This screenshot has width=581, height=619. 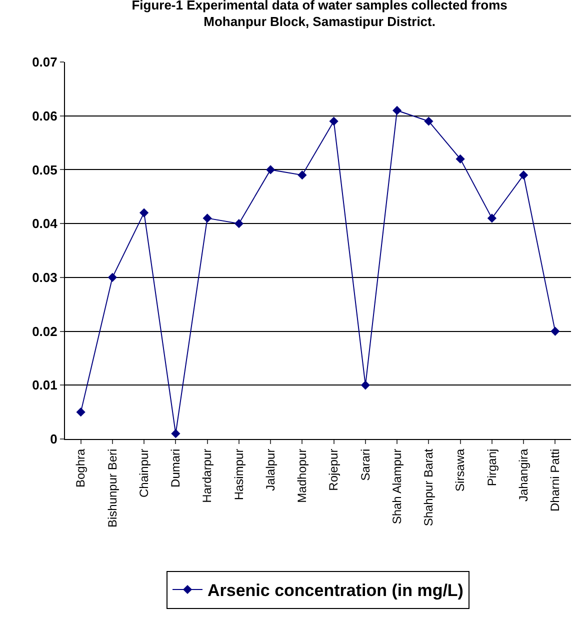 What do you see at coordinates (45, 62) in the screenshot?
I see `y-tick-label: 0.07` at bounding box center [45, 62].